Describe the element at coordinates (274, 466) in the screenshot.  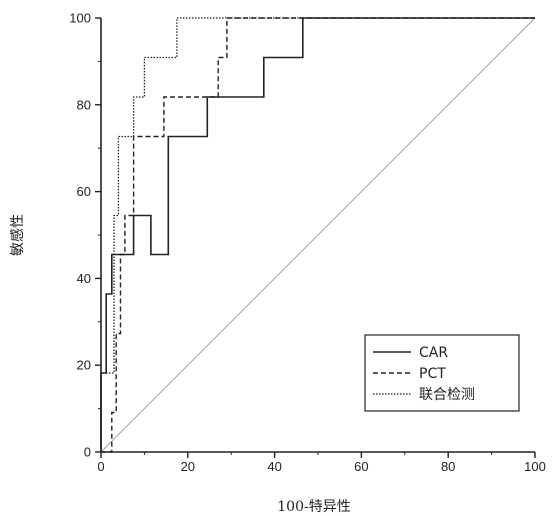
I see `x-tick-label: 40` at that location.